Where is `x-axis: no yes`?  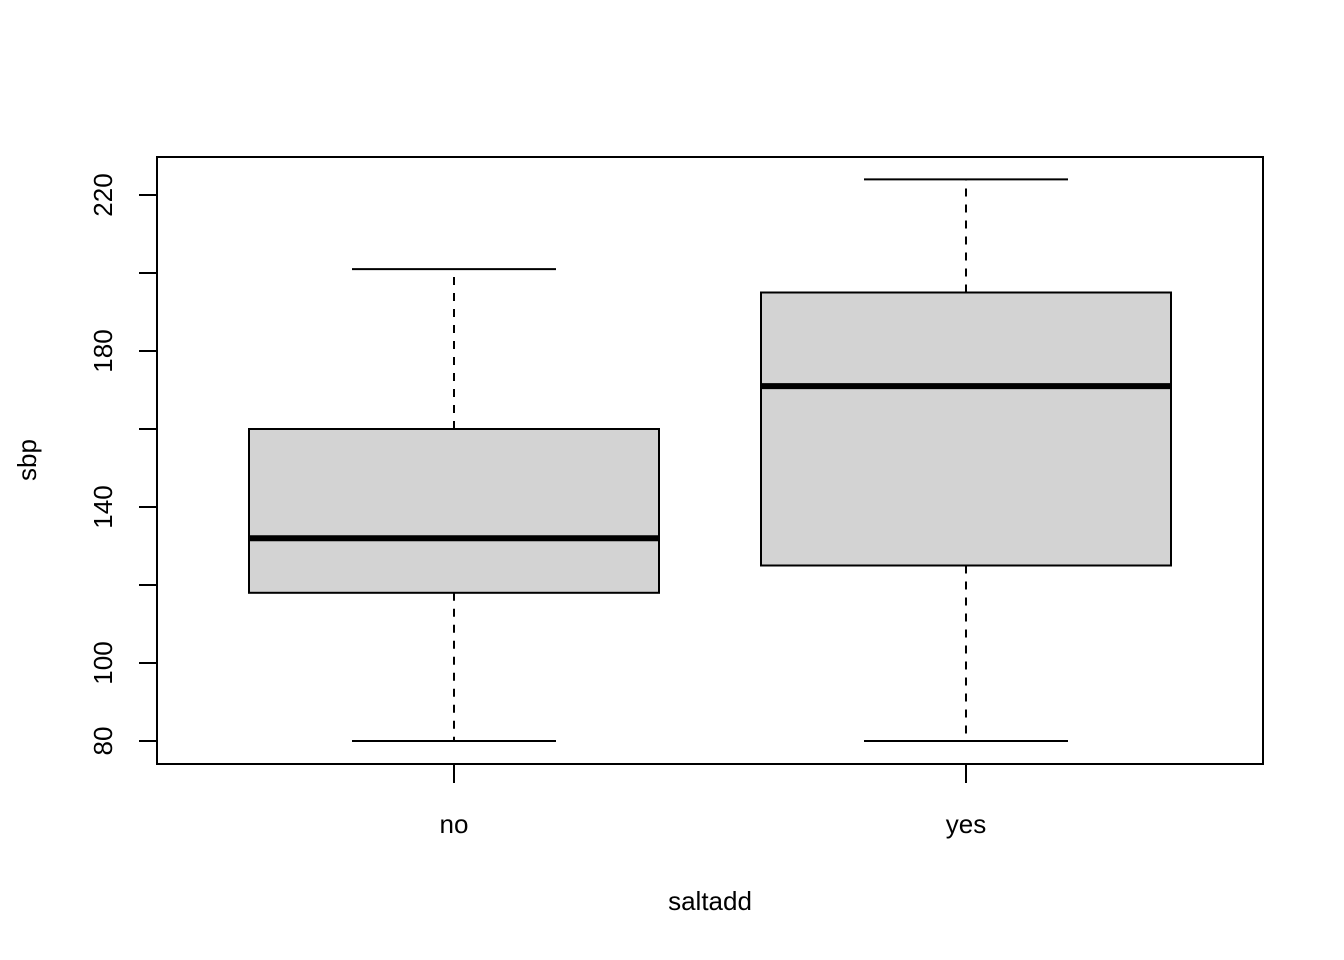
x-axis: no yes is located at coordinates (713, 801).